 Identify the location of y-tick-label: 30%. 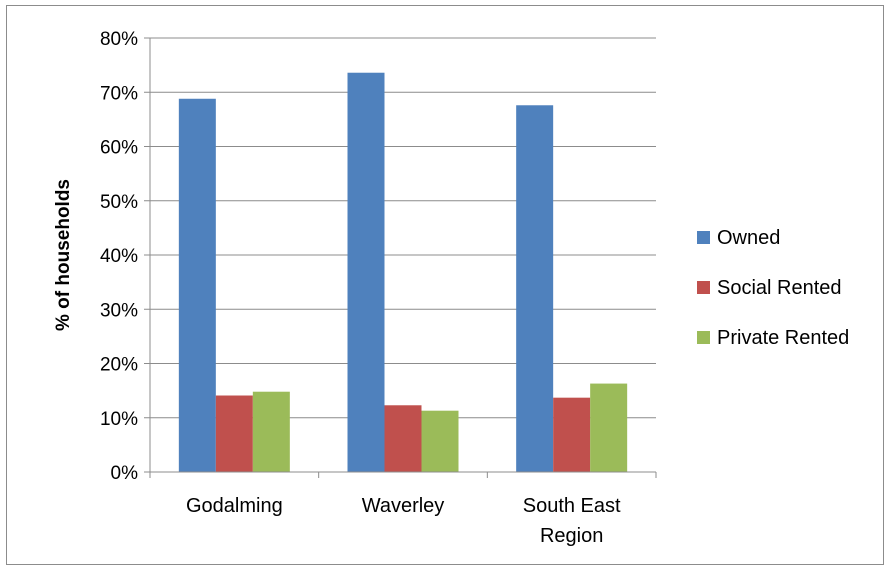
(119, 310).